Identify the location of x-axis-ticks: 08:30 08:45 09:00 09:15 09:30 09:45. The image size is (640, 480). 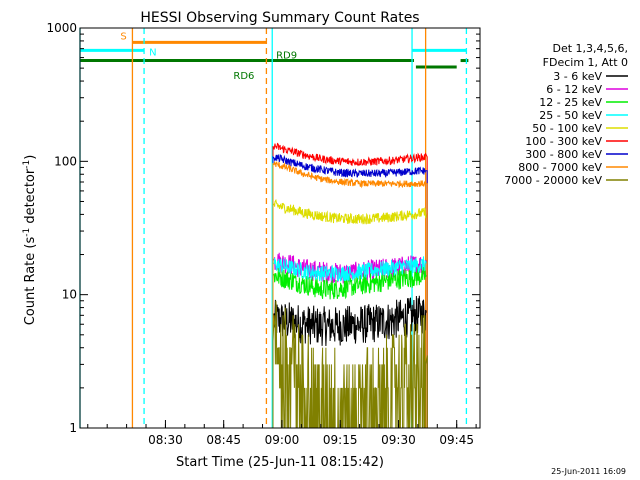
(282, 433).